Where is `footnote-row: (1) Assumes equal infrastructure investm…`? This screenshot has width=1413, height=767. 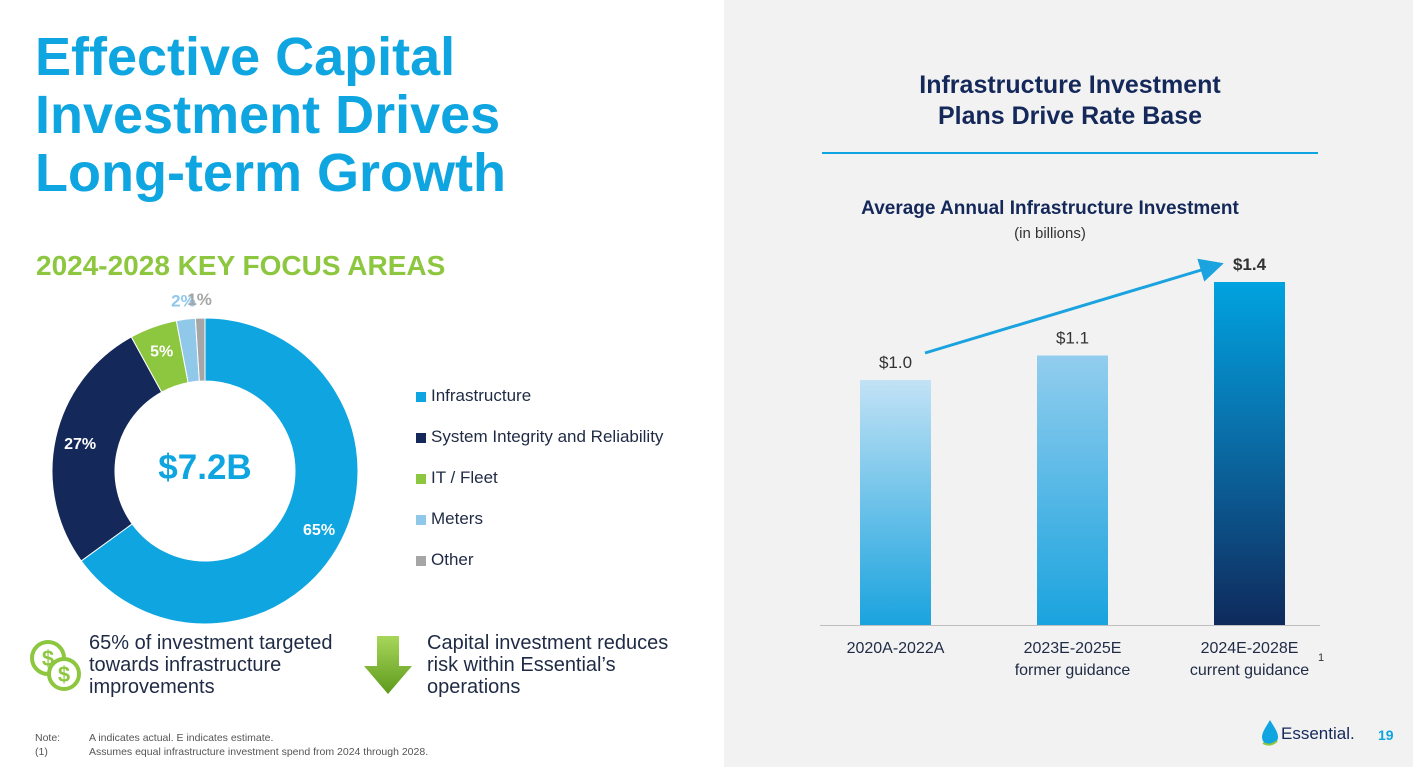
footnote-row: (1) Assumes equal infrastructure investm… is located at coordinates (231, 752).